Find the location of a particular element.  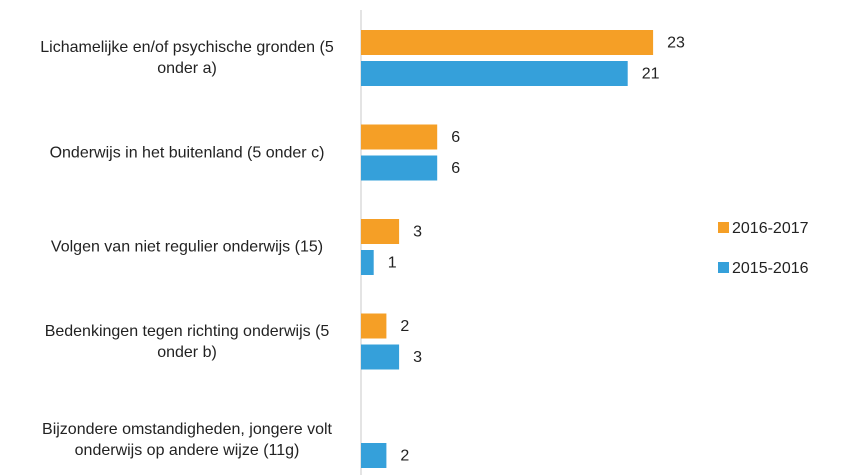

category-label: Onderwijs in het buitenland (5 onder c) is located at coordinates (187, 152).